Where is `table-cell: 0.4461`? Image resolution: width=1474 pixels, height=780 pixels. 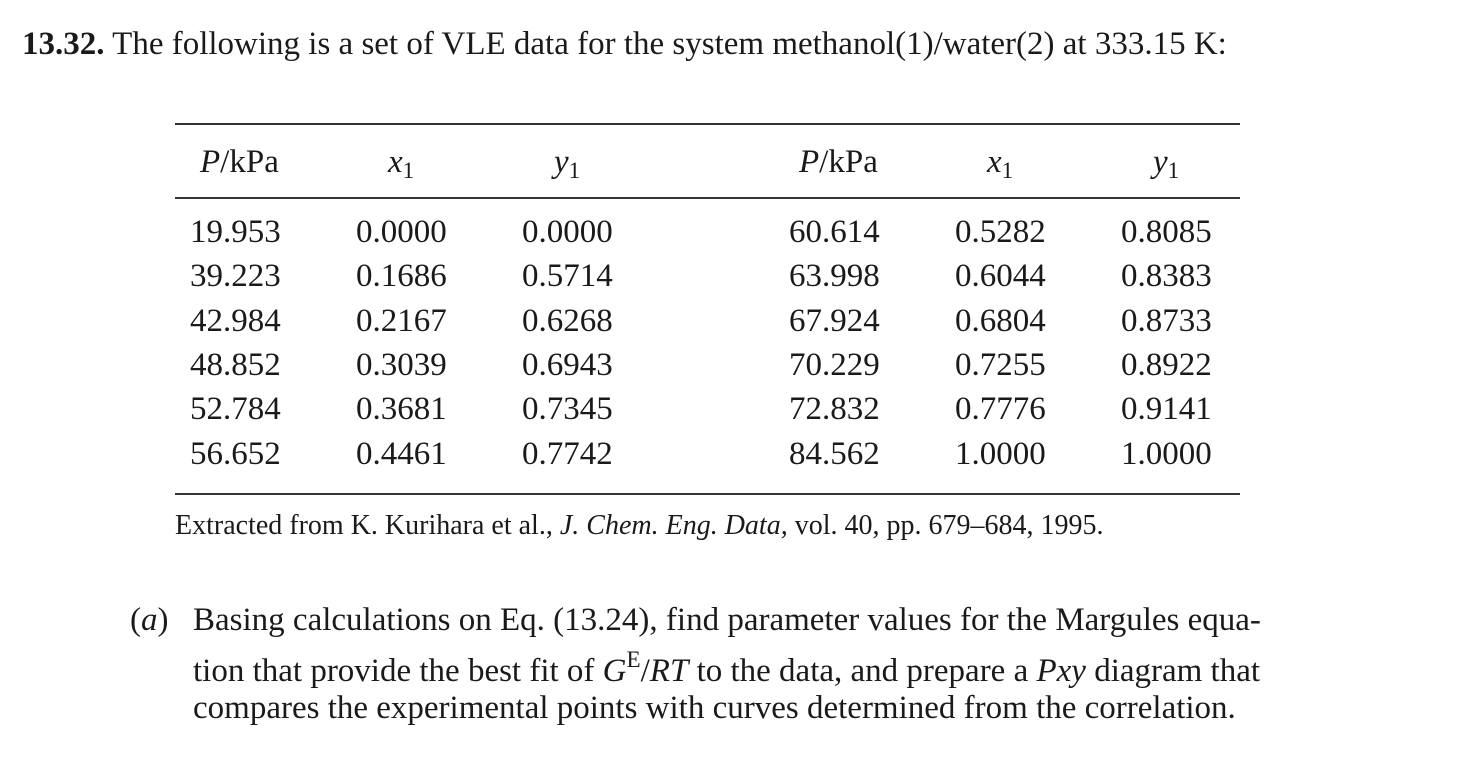 table-cell: 0.4461 is located at coordinates (401, 453).